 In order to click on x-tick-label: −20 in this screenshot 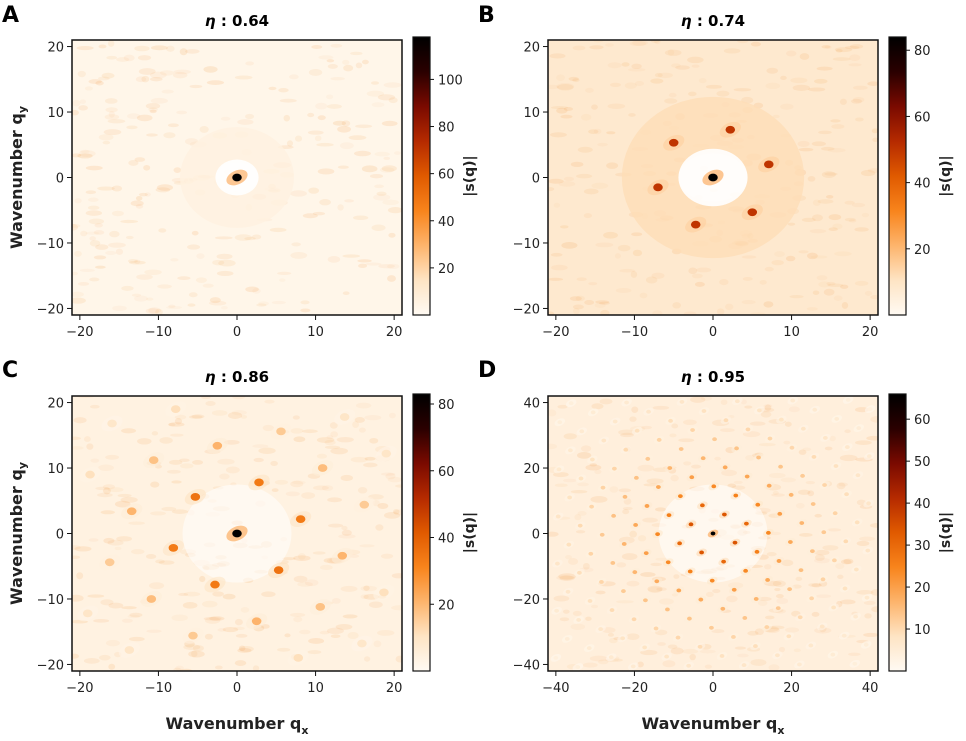, I will do `click(634, 688)`.